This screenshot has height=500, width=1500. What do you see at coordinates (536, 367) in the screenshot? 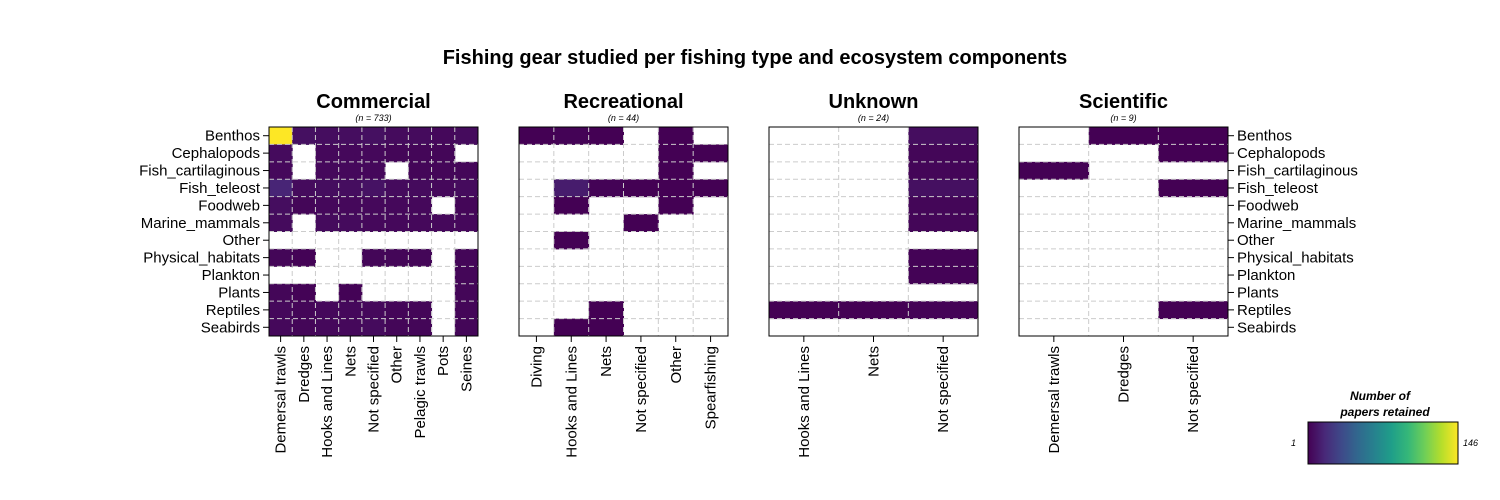
I see `x-tick-label: Diving` at bounding box center [536, 367].